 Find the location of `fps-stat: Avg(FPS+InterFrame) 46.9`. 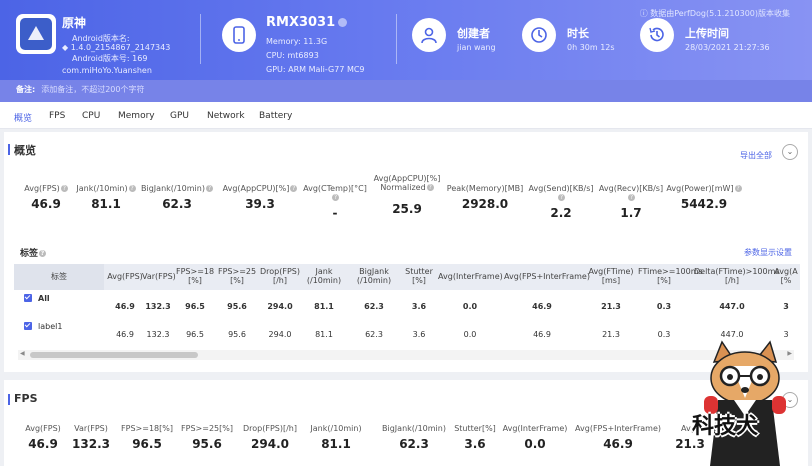

fps-stat: Avg(FPS+InterFrame) 46.9 is located at coordinates (618, 437).